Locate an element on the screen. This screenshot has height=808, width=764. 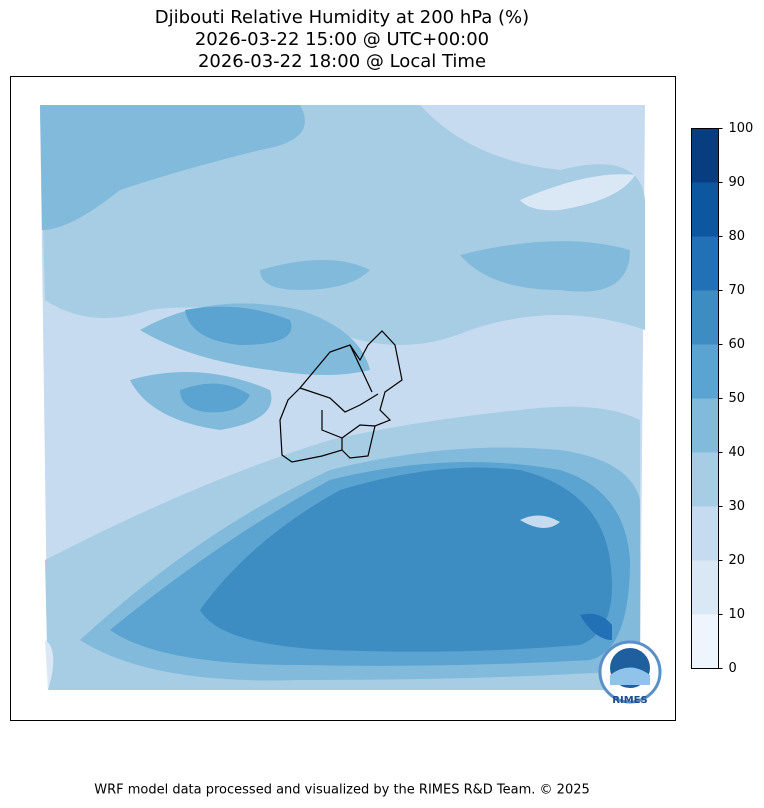
logo-text: RIMES is located at coordinates (629, 700).